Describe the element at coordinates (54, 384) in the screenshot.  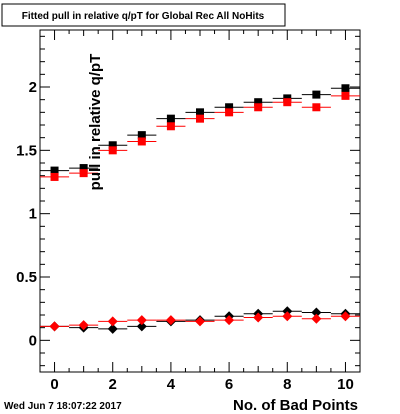
I see `x-tick-label: 0` at that location.